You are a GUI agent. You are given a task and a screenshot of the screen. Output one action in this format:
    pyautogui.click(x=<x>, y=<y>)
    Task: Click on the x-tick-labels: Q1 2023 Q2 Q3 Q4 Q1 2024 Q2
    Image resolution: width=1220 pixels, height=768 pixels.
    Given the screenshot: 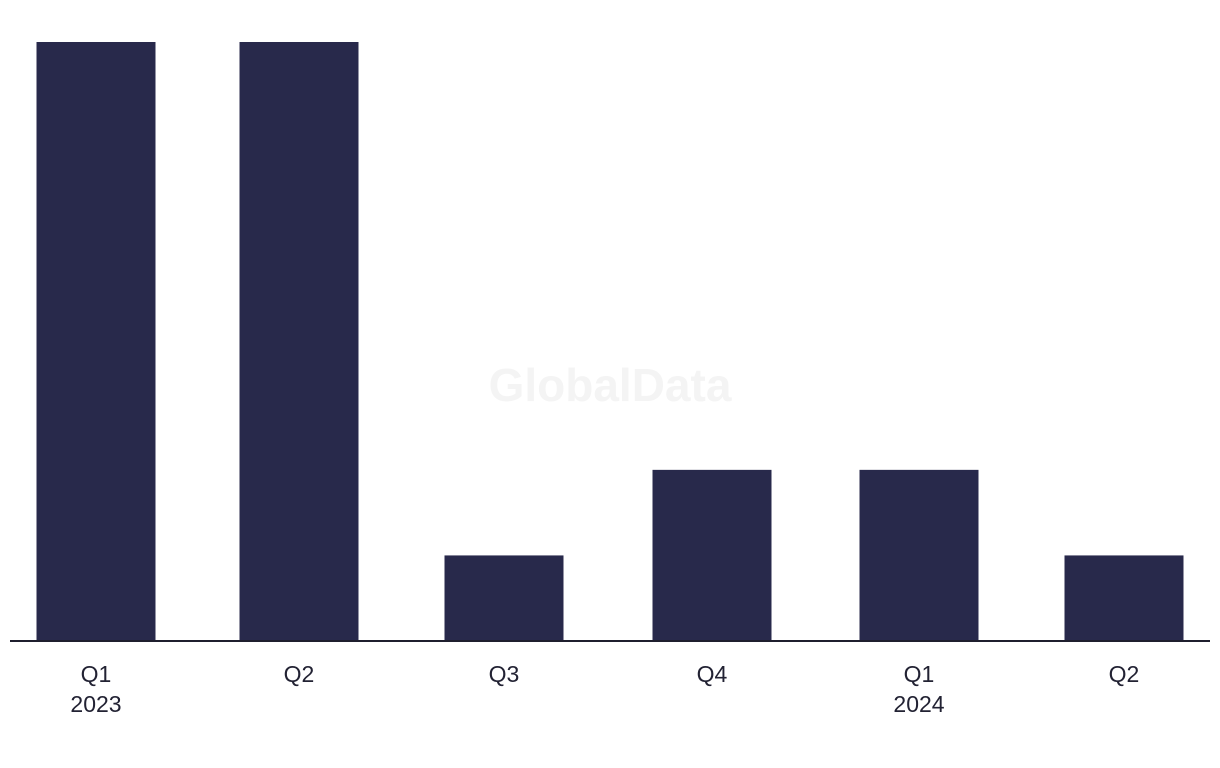 What is the action you would take?
    pyautogui.click(x=604, y=689)
    